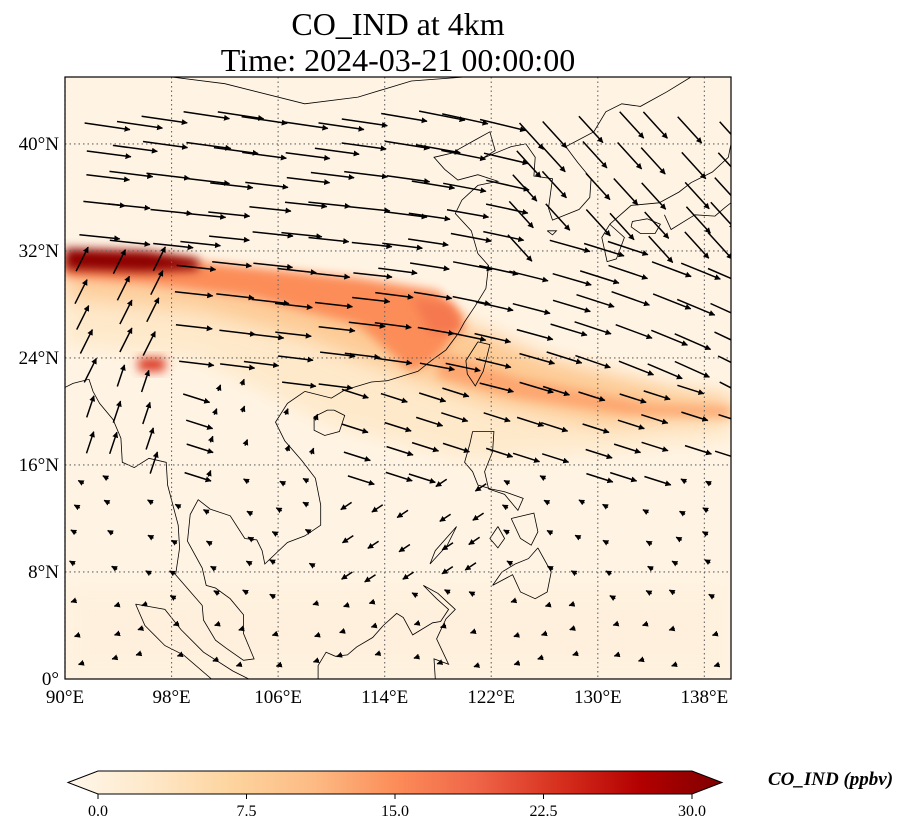 This screenshot has height=836, width=915. What do you see at coordinates (395, 782) in the screenshot?
I see `colorbar-body` at bounding box center [395, 782].